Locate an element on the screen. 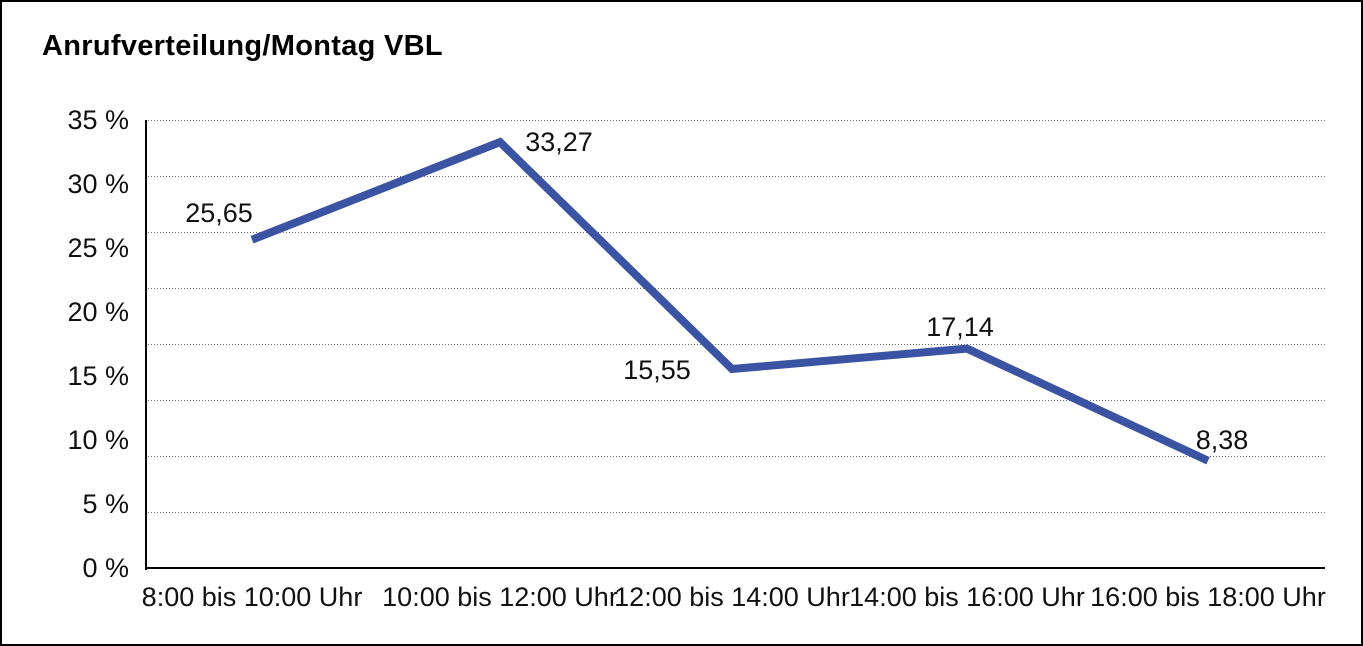 This screenshot has width=1363, height=646. x-axis-tick-label: 10:00 bis 12:00 Uhr is located at coordinates (500, 597).